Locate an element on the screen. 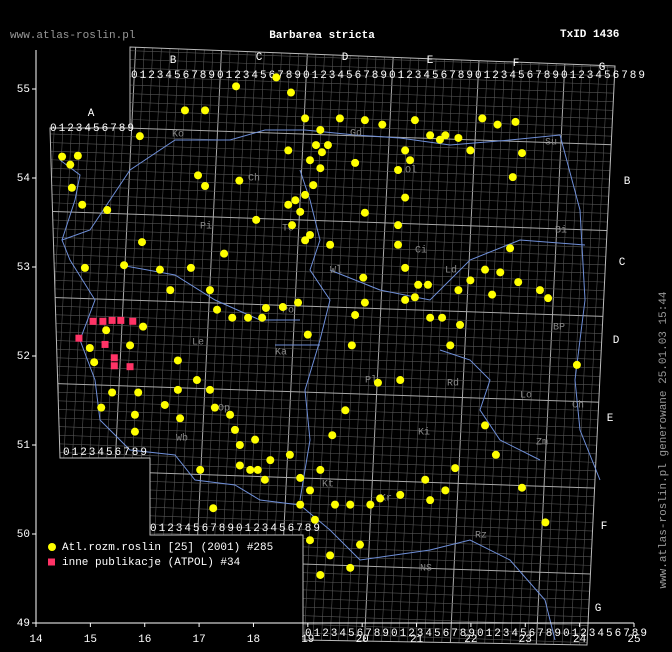  x-tick-label: 14 is located at coordinates (36, 640).